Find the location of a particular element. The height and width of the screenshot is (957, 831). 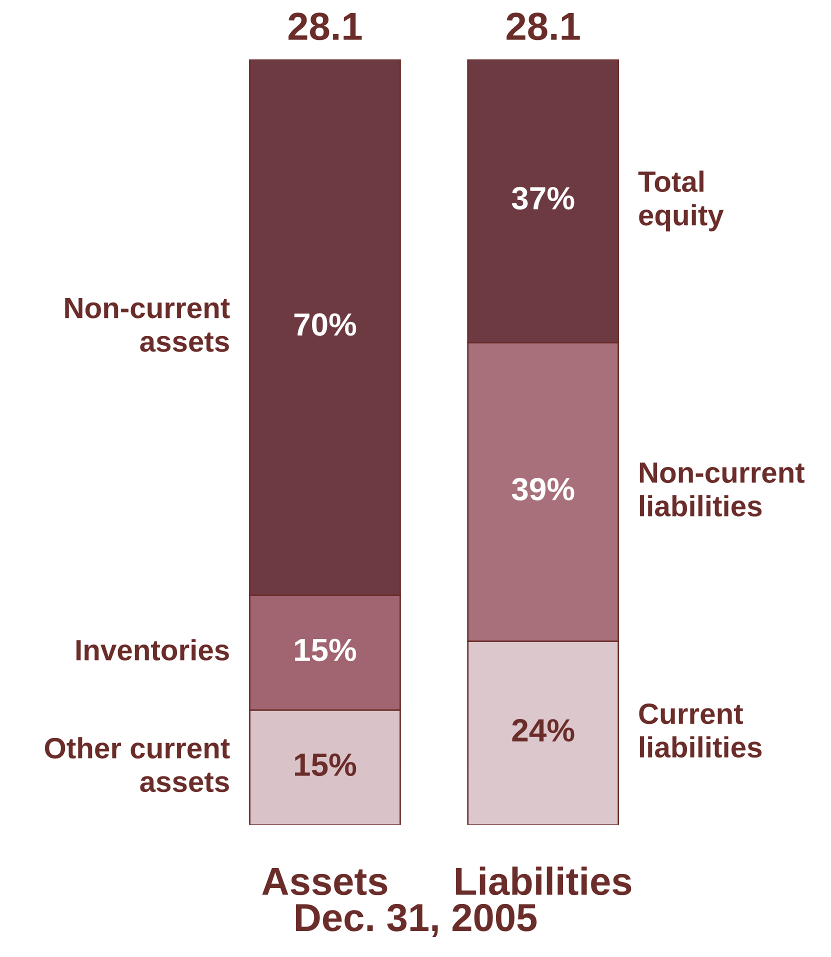

data-label: 70% is located at coordinates (325, 324).